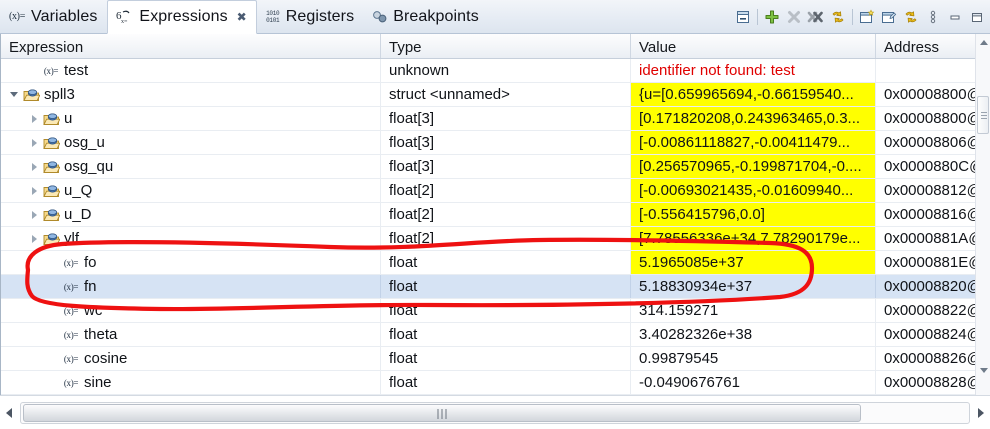 The width and height of the screenshot is (990, 429). Describe the element at coordinates (495, 287) in the screenshot. I see `table-row: (x)= fn float 5.18830934e+37 0x00008820@` at that location.